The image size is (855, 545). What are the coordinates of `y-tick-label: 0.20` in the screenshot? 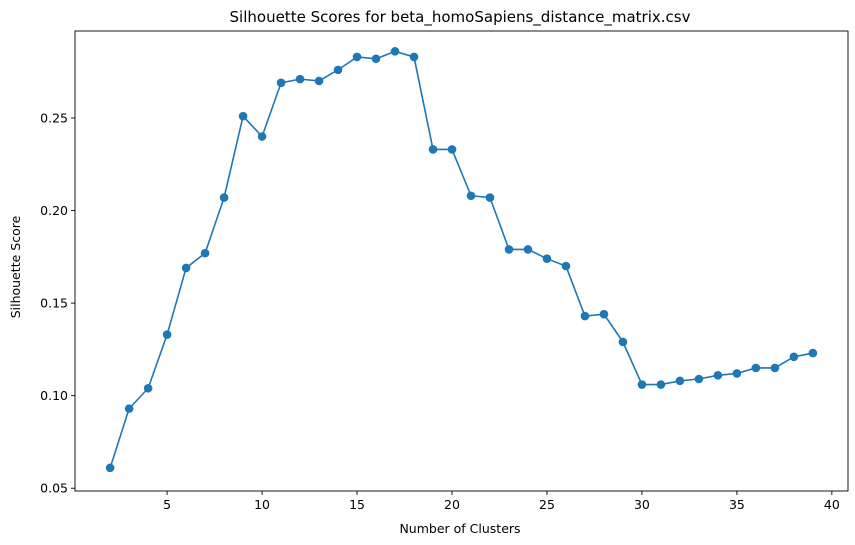 It's located at (54, 210).